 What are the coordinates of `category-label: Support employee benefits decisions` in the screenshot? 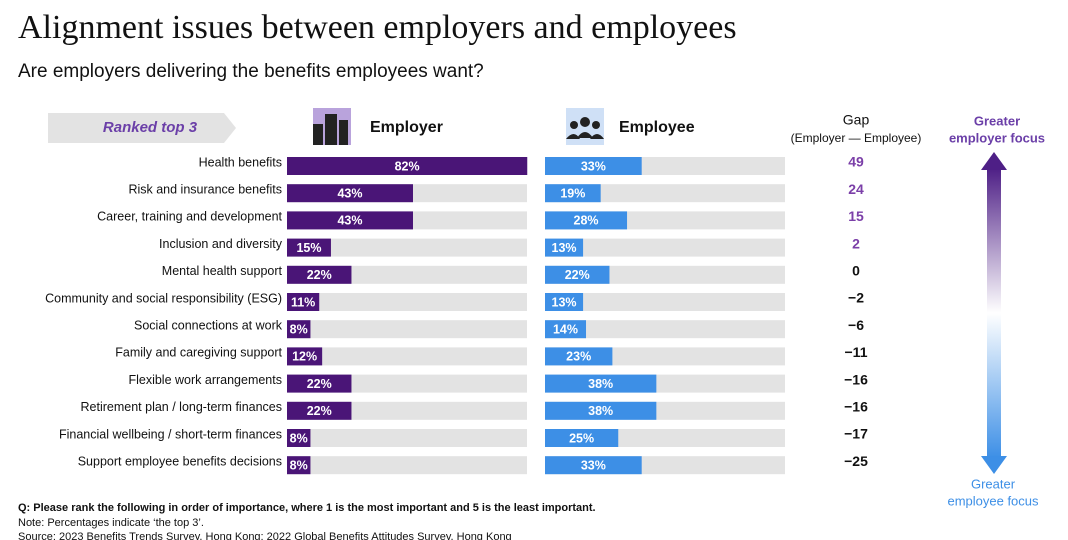 It's located at (180, 461).